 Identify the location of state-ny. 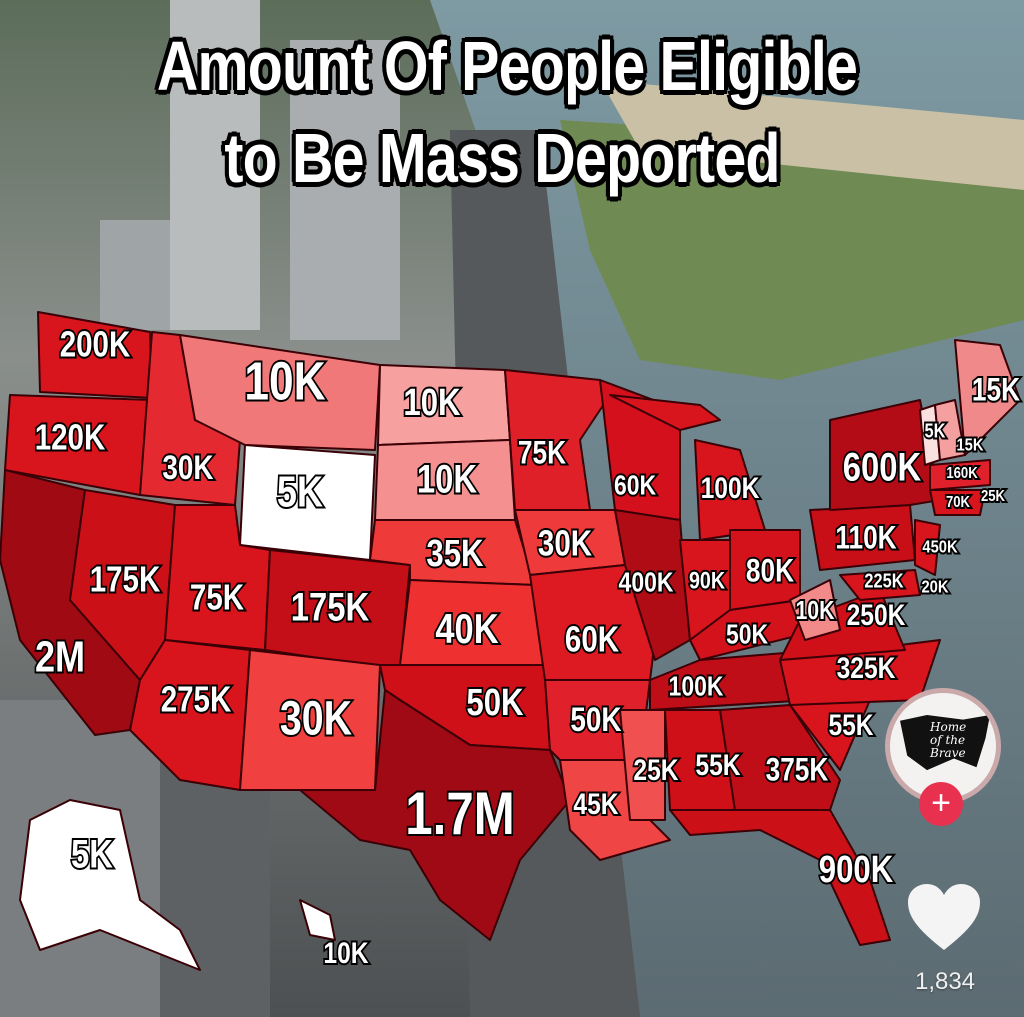
(885, 455).